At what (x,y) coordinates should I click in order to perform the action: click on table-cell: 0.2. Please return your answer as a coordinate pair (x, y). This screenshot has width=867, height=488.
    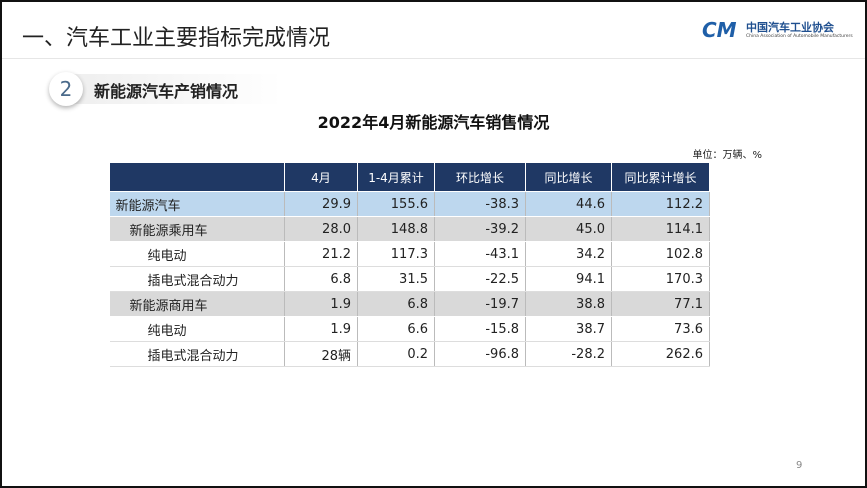
    Looking at the image, I should click on (396, 354).